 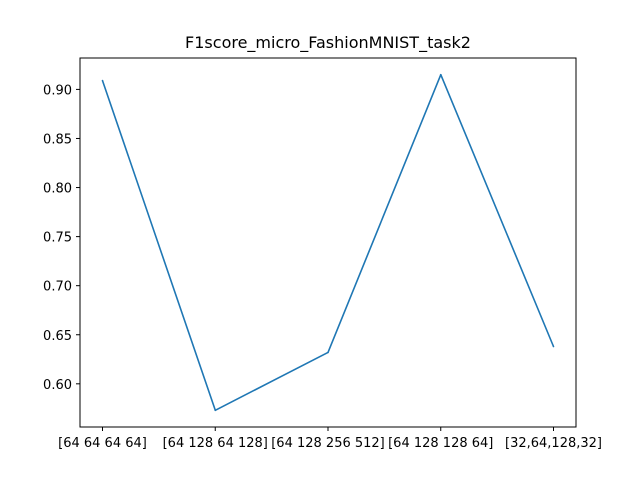 What do you see at coordinates (57, 90) in the screenshot?
I see `y-tick-label: 0.90` at bounding box center [57, 90].